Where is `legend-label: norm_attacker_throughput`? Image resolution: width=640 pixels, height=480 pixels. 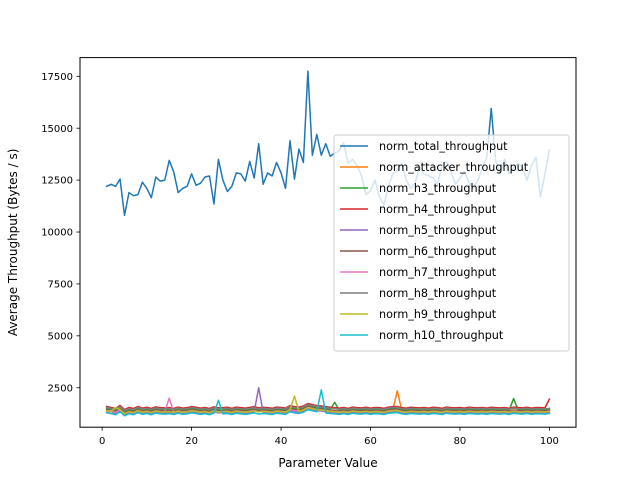 legend-label: norm_attacker_throughput is located at coordinates (454, 167).